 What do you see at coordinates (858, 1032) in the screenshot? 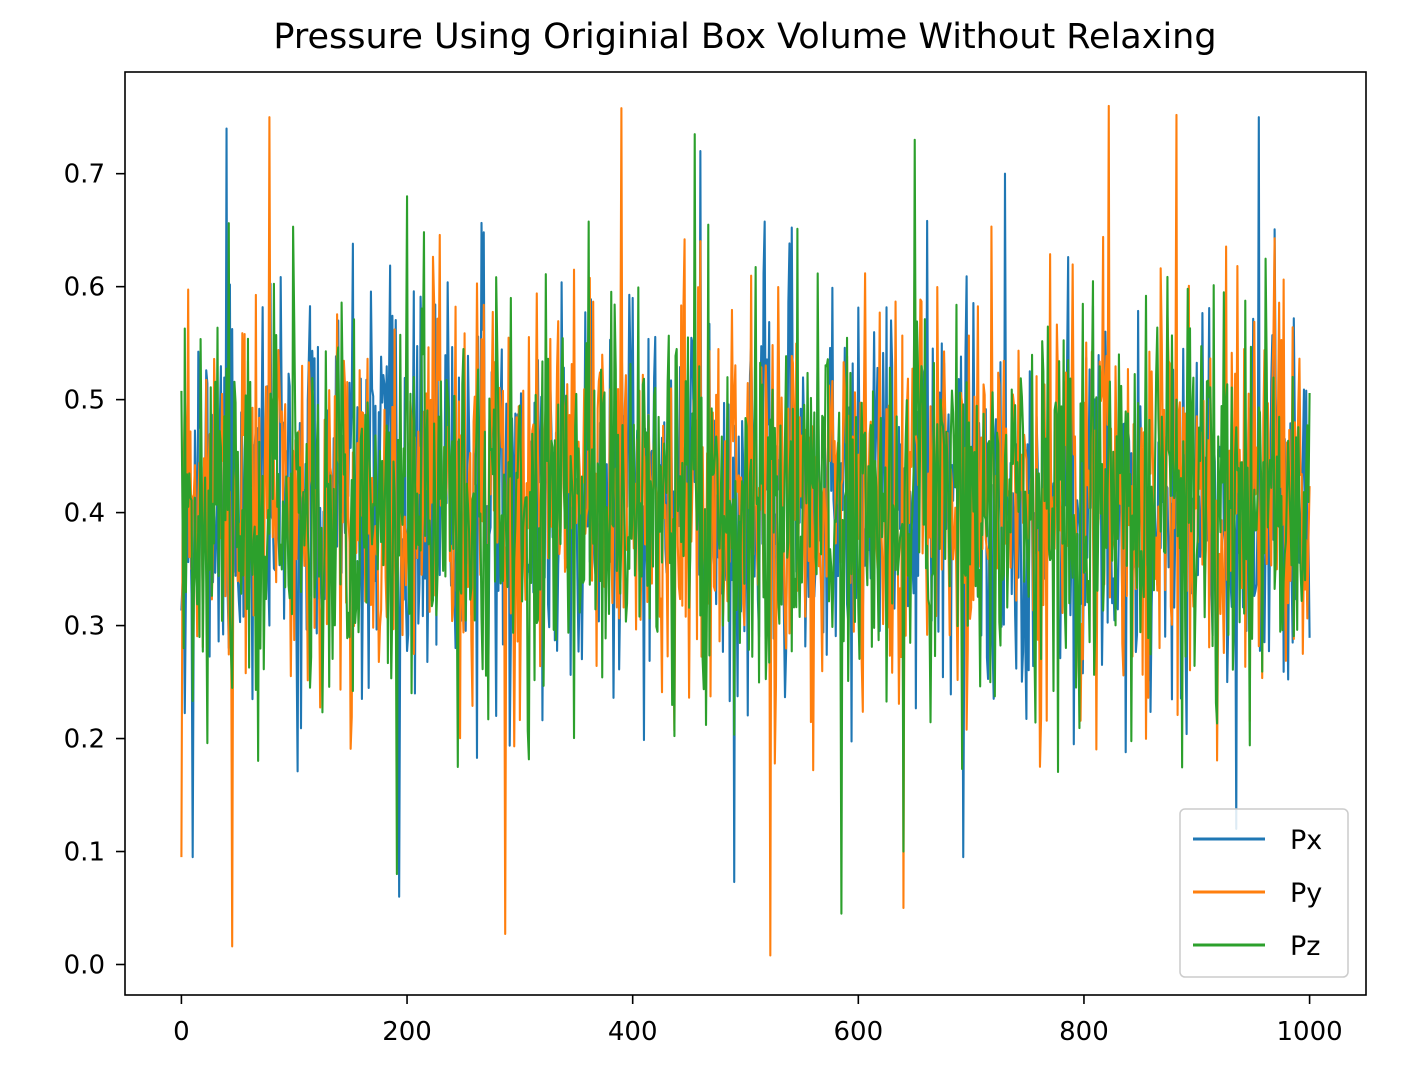
I see `x-tick-label: 600` at bounding box center [858, 1032].